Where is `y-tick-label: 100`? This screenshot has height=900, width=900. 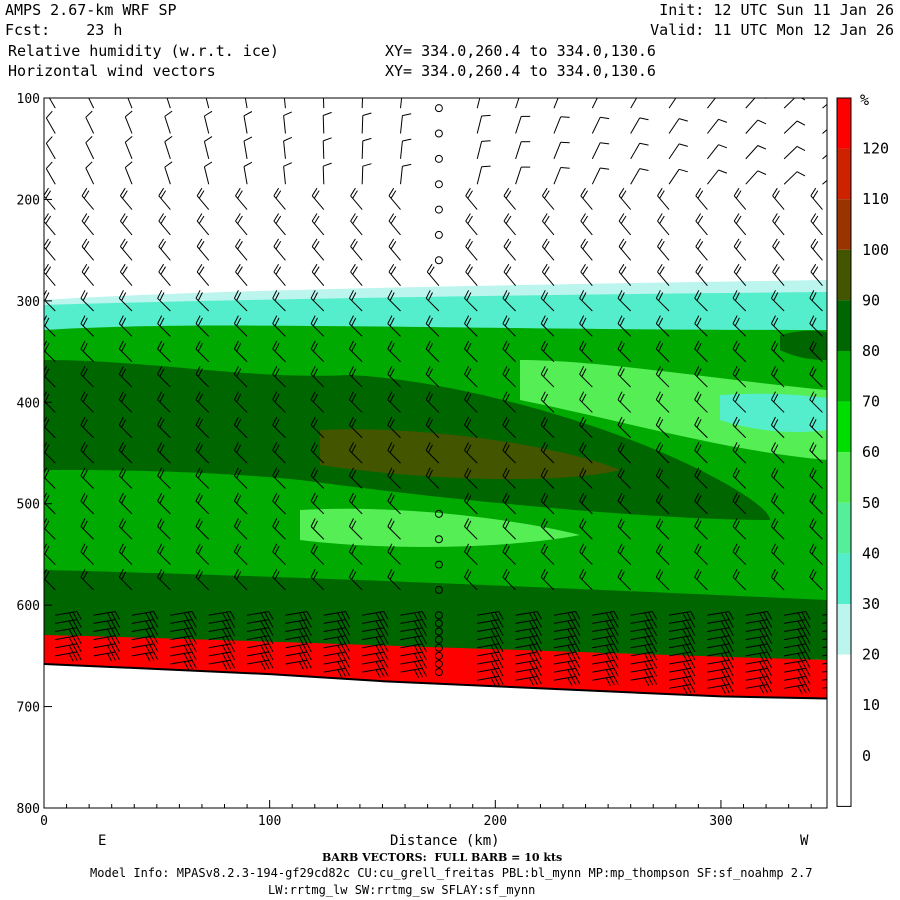
y-tick-label: 100 is located at coordinates (28, 99).